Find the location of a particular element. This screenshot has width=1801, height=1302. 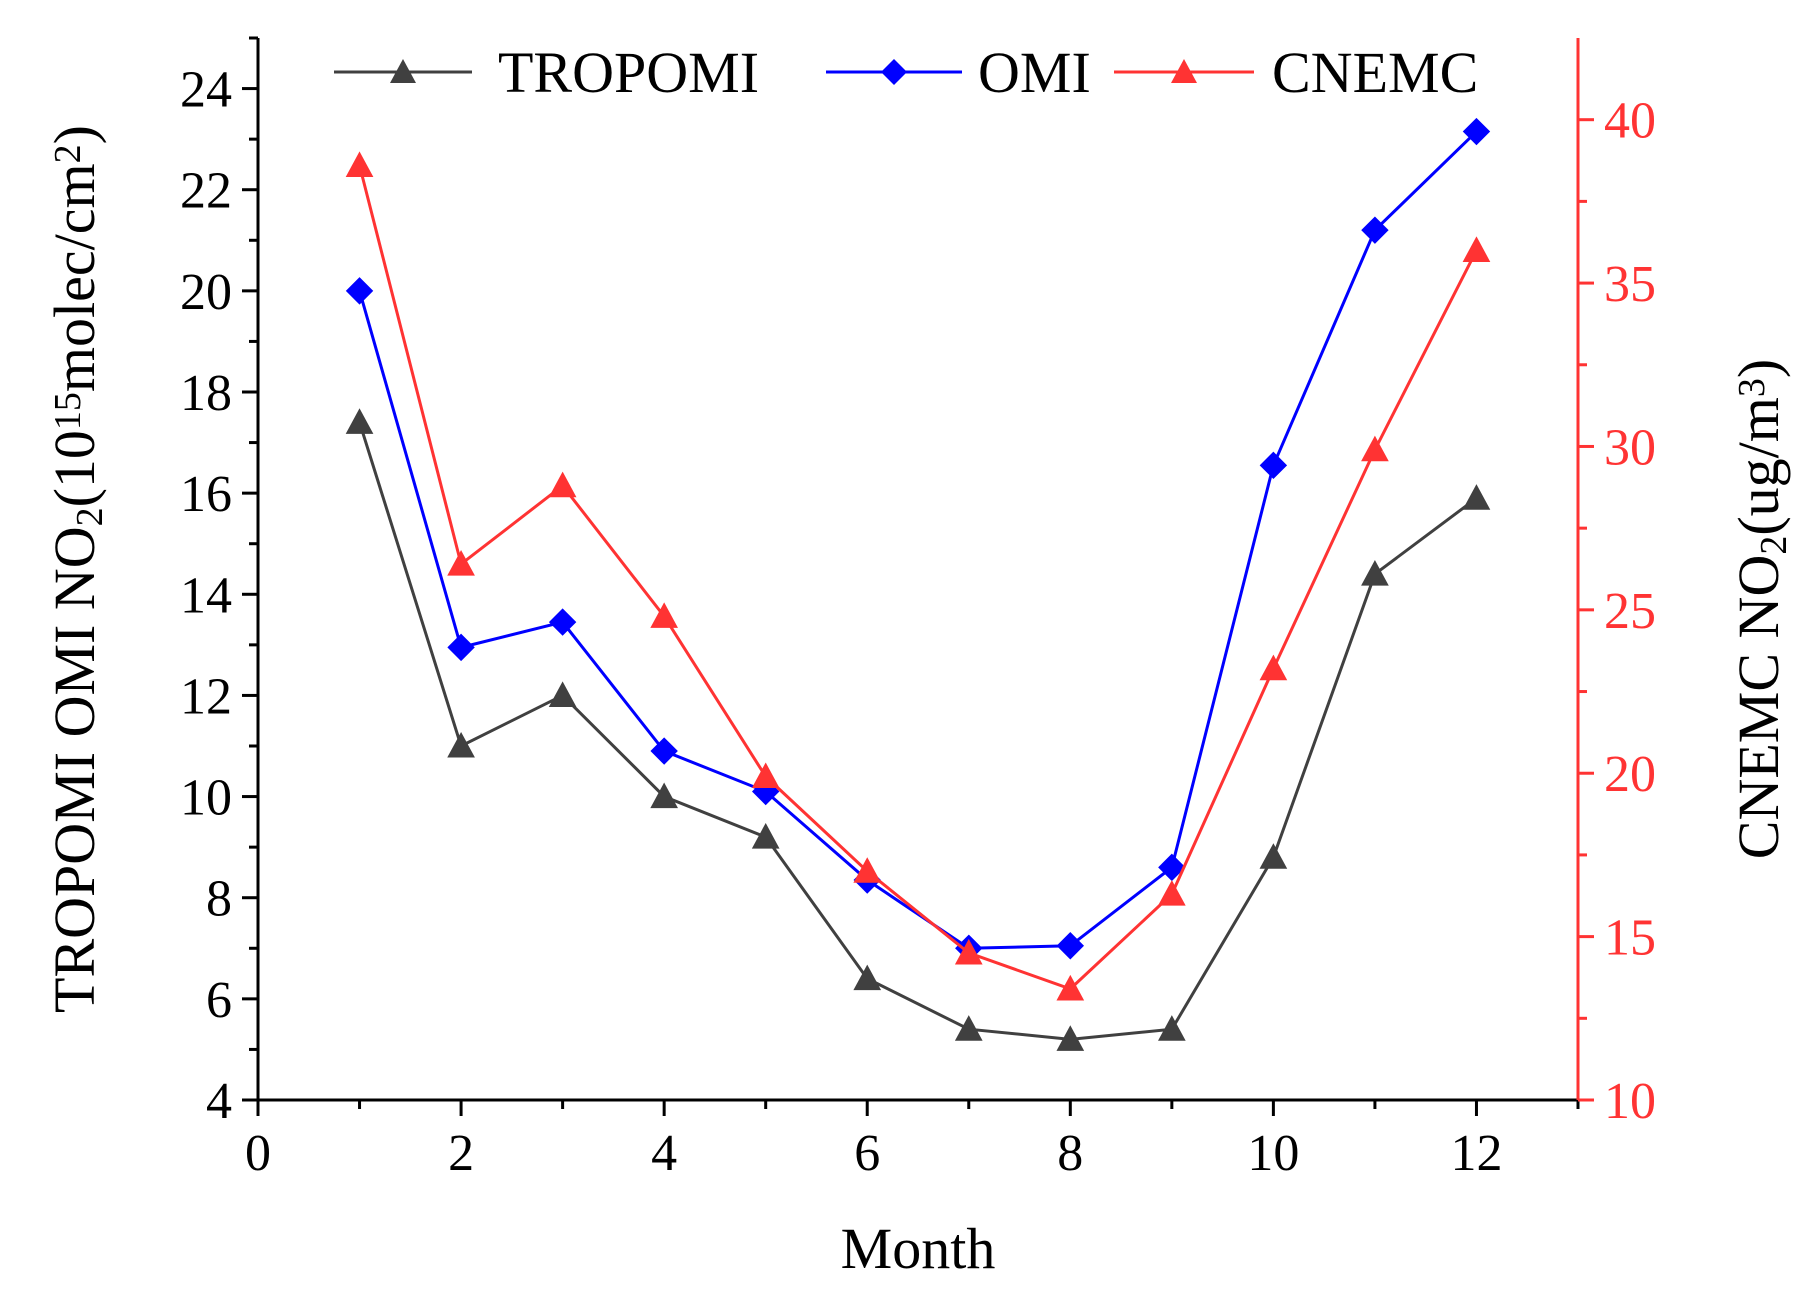

y-left-tick-label: 16 is located at coordinates (206, 494).